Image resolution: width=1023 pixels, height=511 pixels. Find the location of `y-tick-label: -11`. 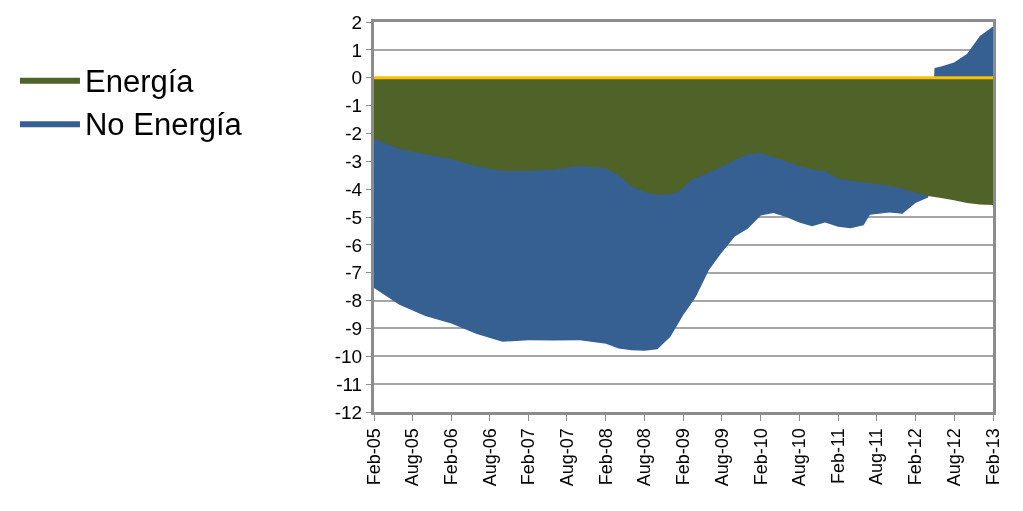

y-tick-label: -11 is located at coordinates (349, 384).